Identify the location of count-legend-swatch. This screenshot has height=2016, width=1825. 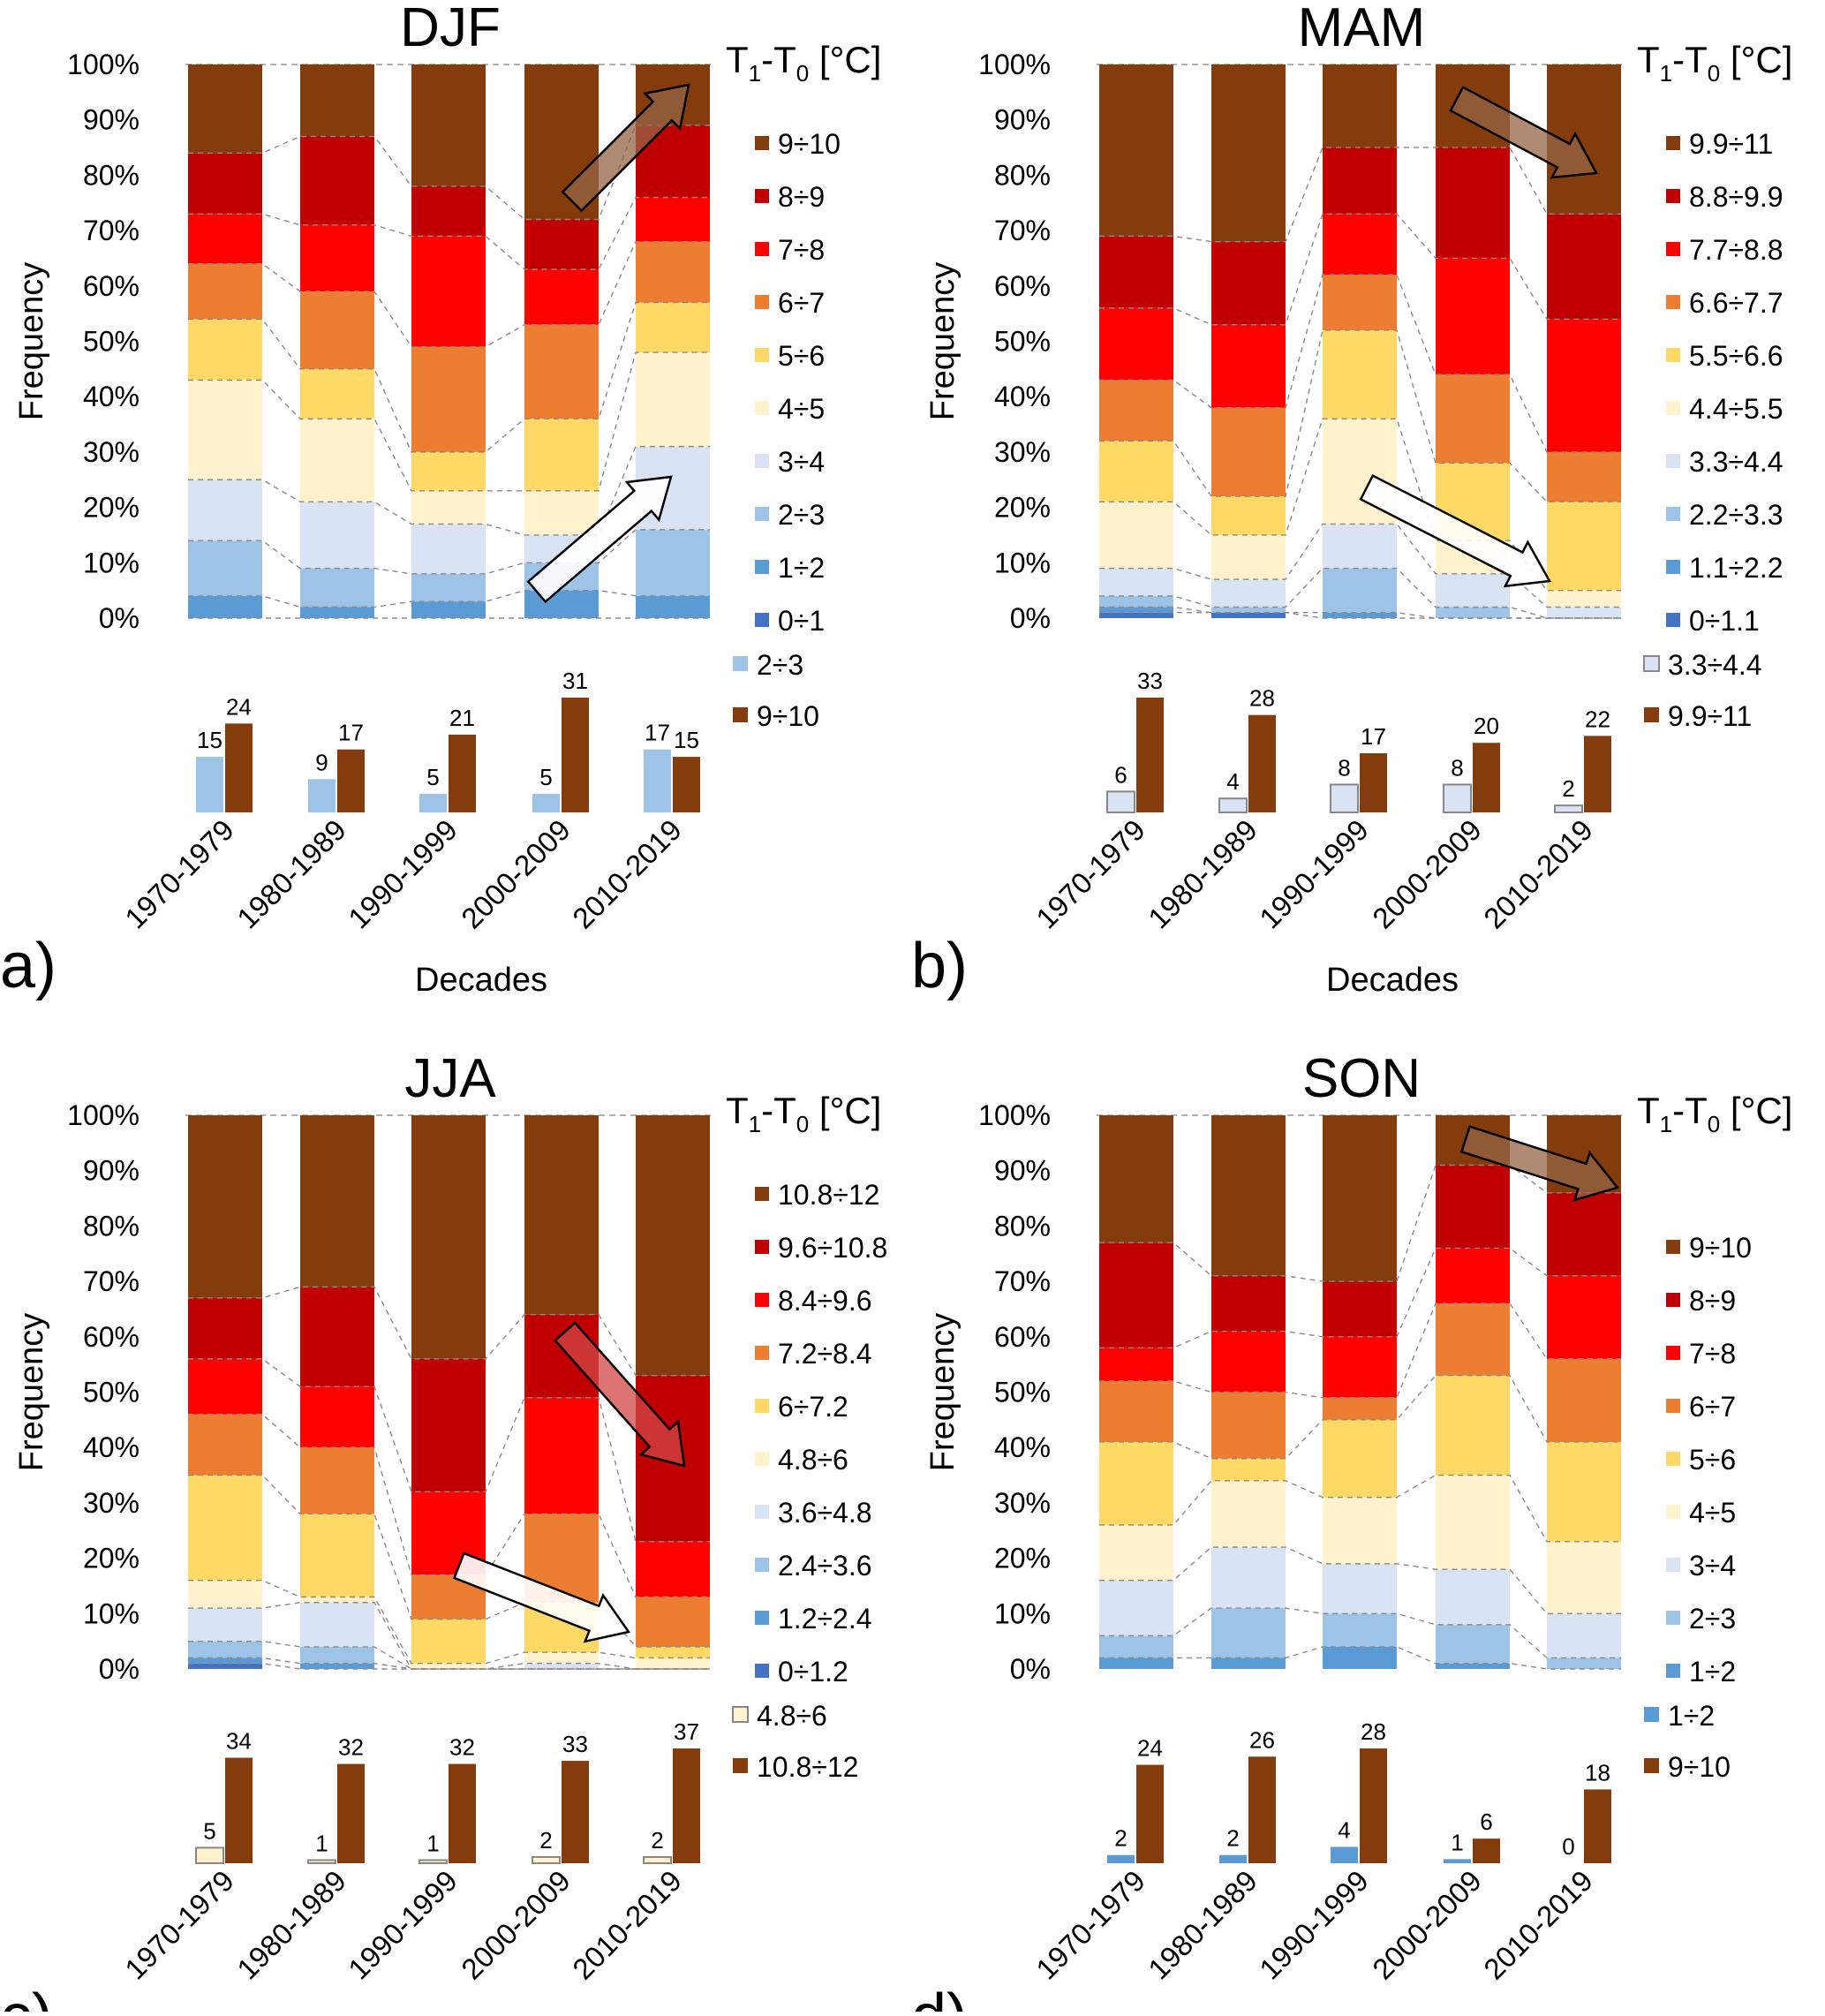
(1651, 1765).